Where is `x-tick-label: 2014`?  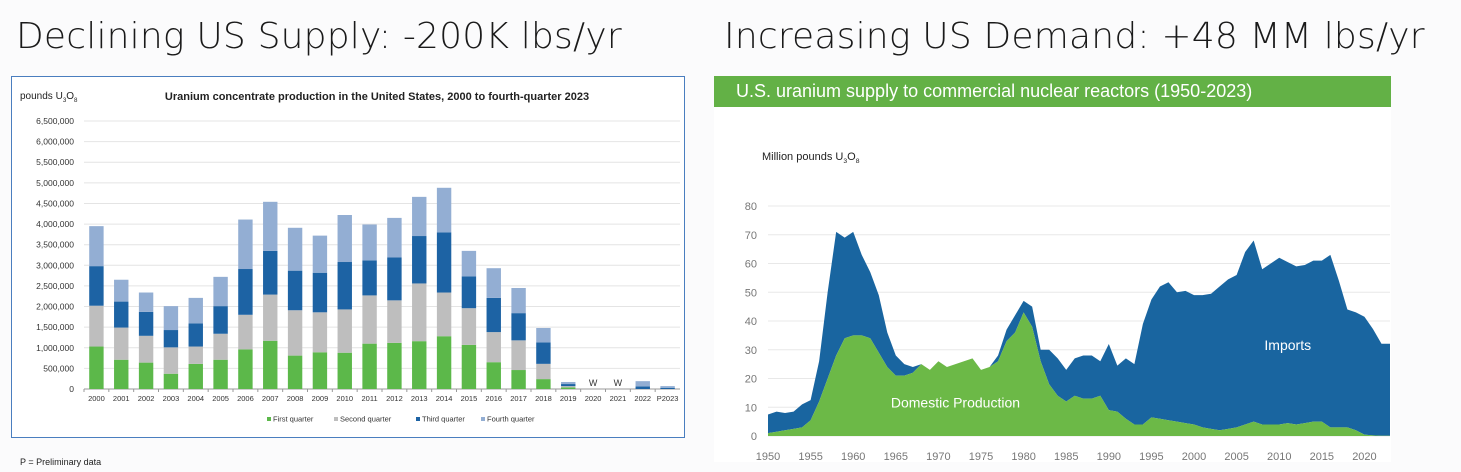
x-tick-label: 2014 is located at coordinates (444, 398).